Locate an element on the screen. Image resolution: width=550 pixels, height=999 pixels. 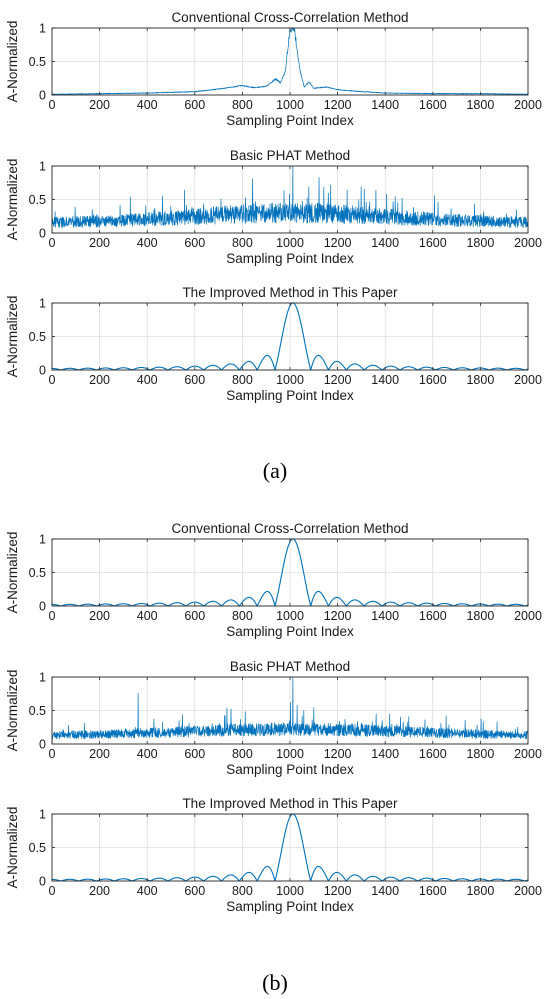
series-line is located at coordinates (290, 708).